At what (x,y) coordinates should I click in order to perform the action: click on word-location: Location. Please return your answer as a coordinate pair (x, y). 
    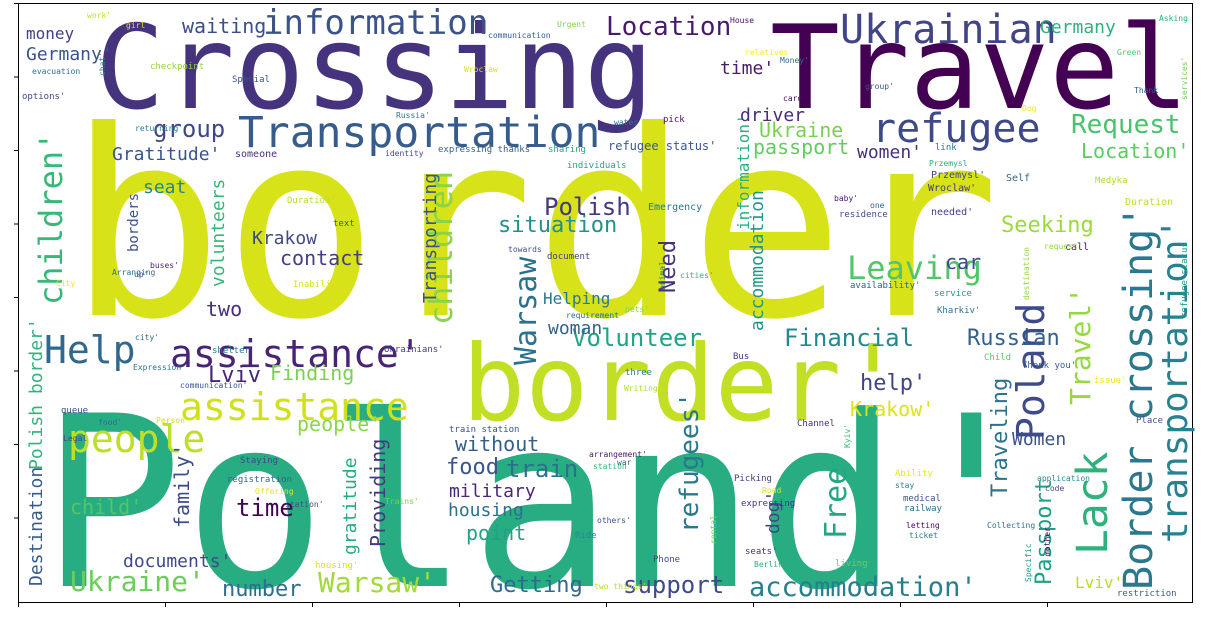
    Looking at the image, I should click on (668, 27).